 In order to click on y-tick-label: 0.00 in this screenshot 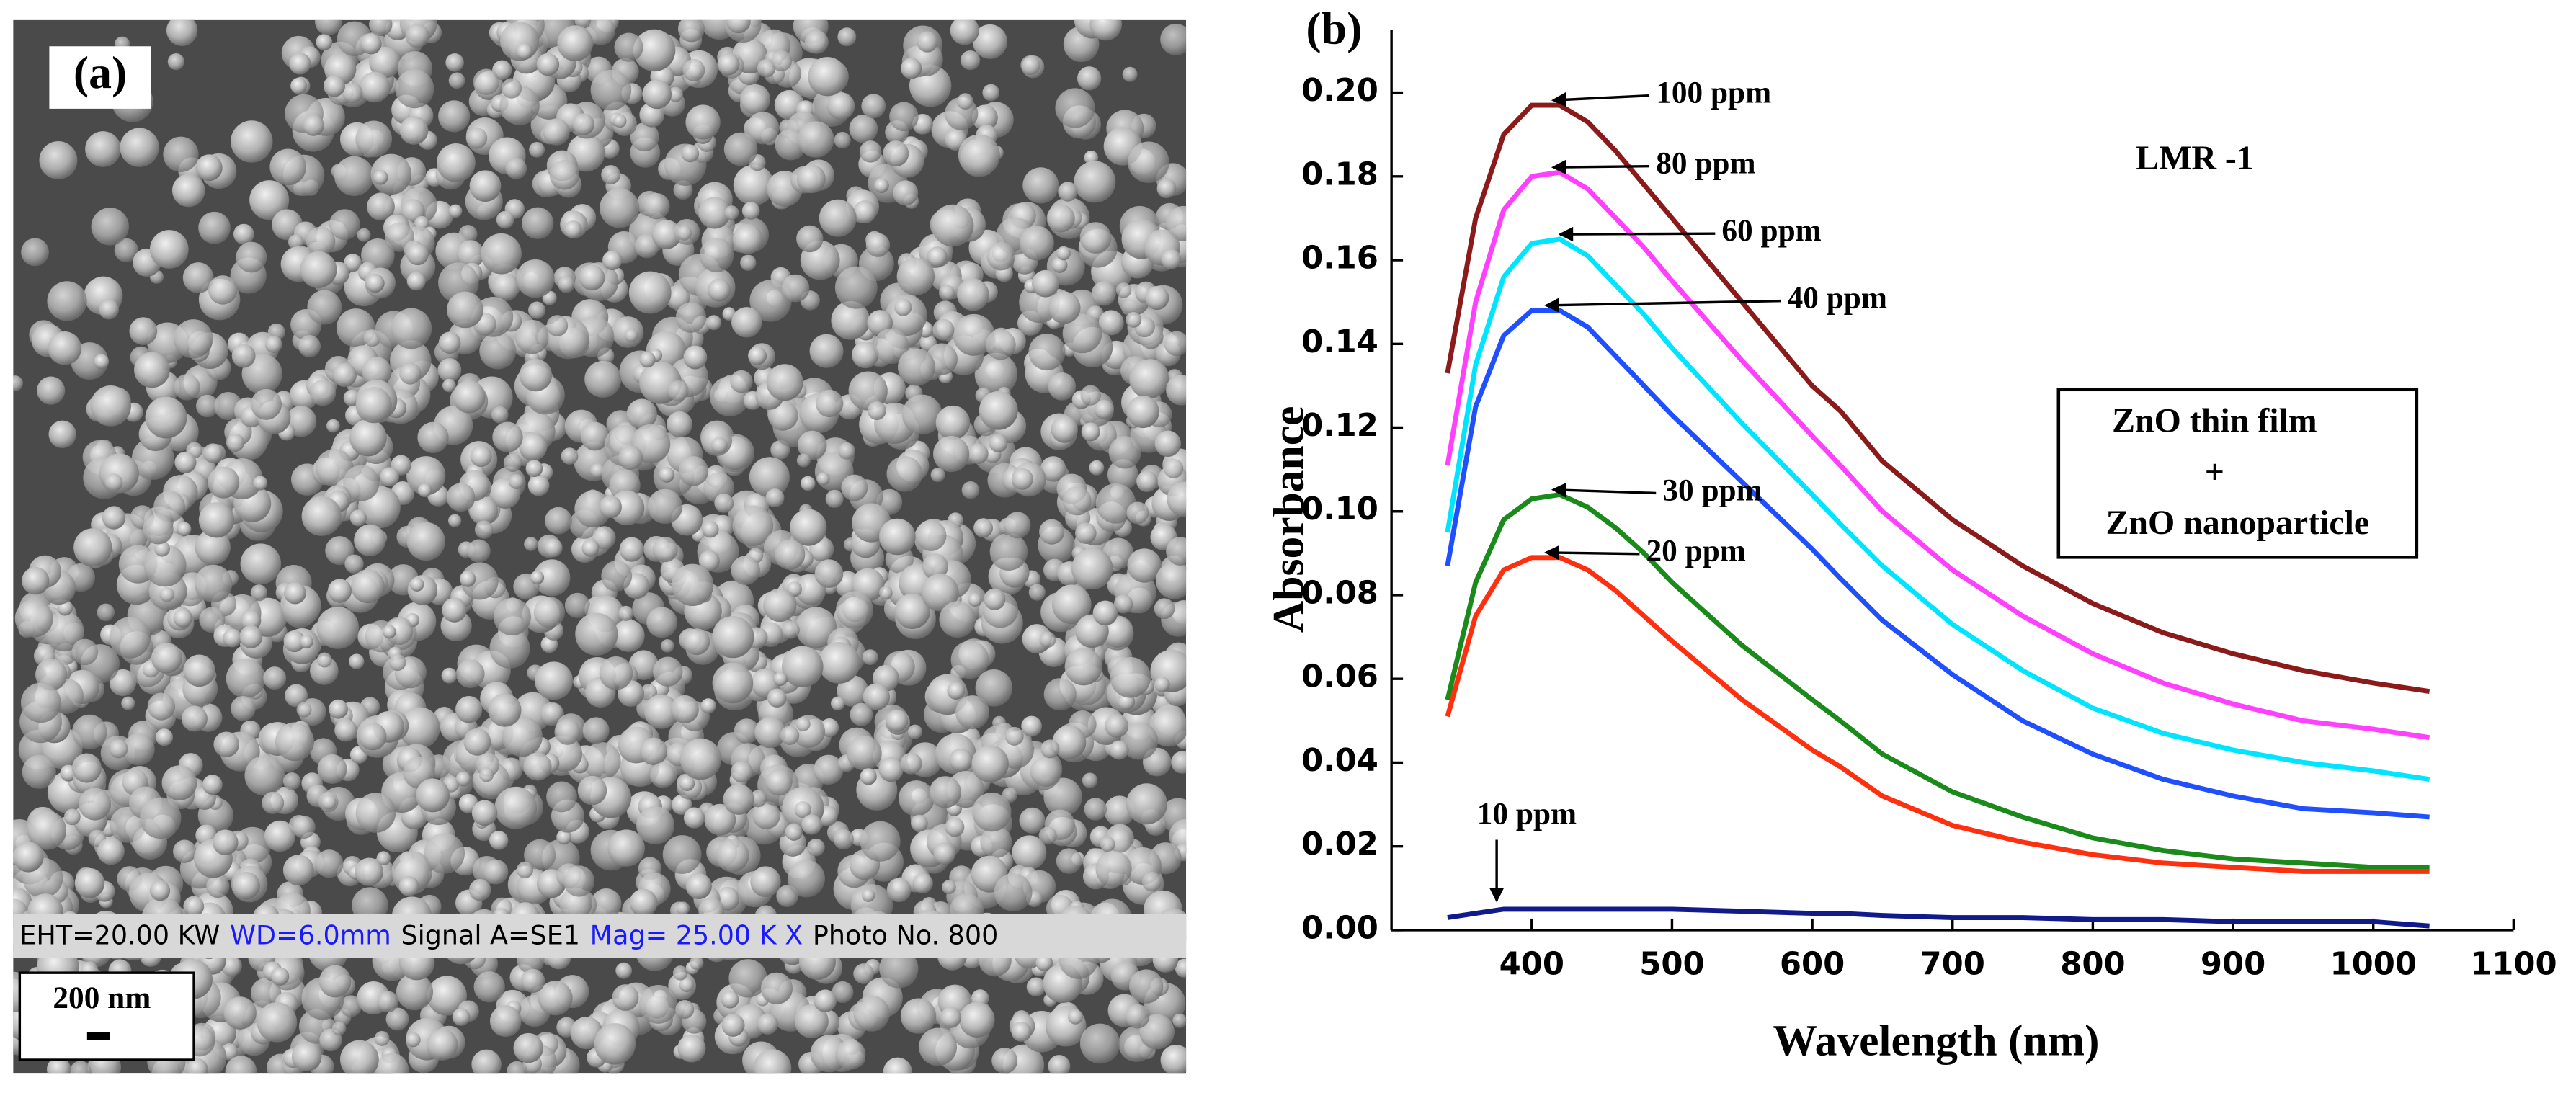, I will do `click(1339, 928)`.